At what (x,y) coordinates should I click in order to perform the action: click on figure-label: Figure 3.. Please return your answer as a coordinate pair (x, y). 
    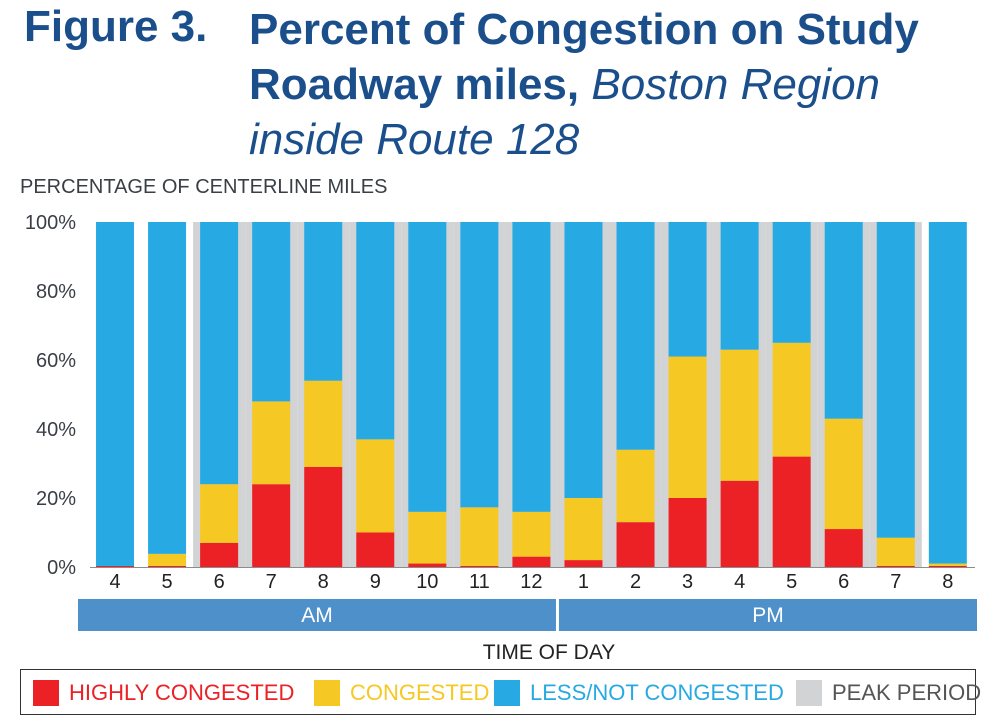
    Looking at the image, I should click on (116, 26).